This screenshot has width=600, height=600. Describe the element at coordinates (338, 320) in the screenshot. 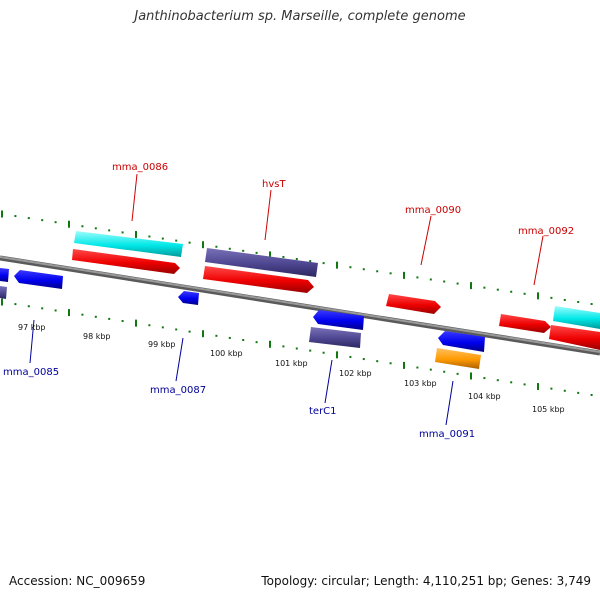

I see `gene-terC1` at that location.